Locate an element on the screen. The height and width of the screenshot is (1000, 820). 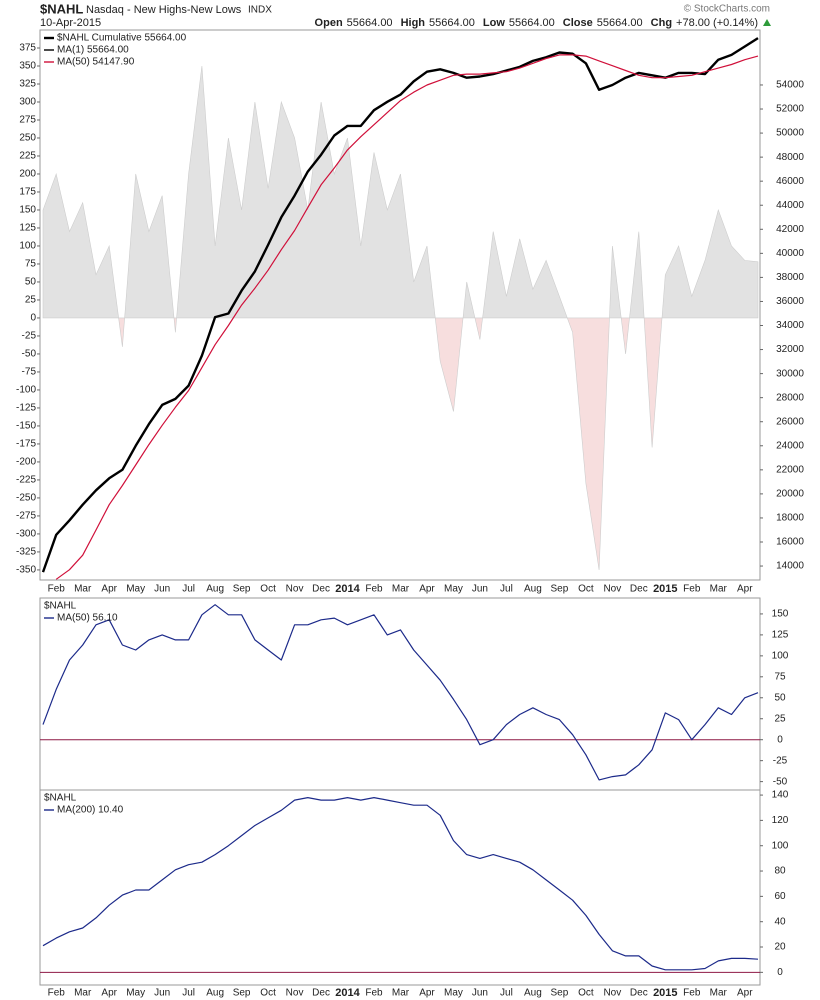
y2-tick-label: 48000 is located at coordinates (790, 157).